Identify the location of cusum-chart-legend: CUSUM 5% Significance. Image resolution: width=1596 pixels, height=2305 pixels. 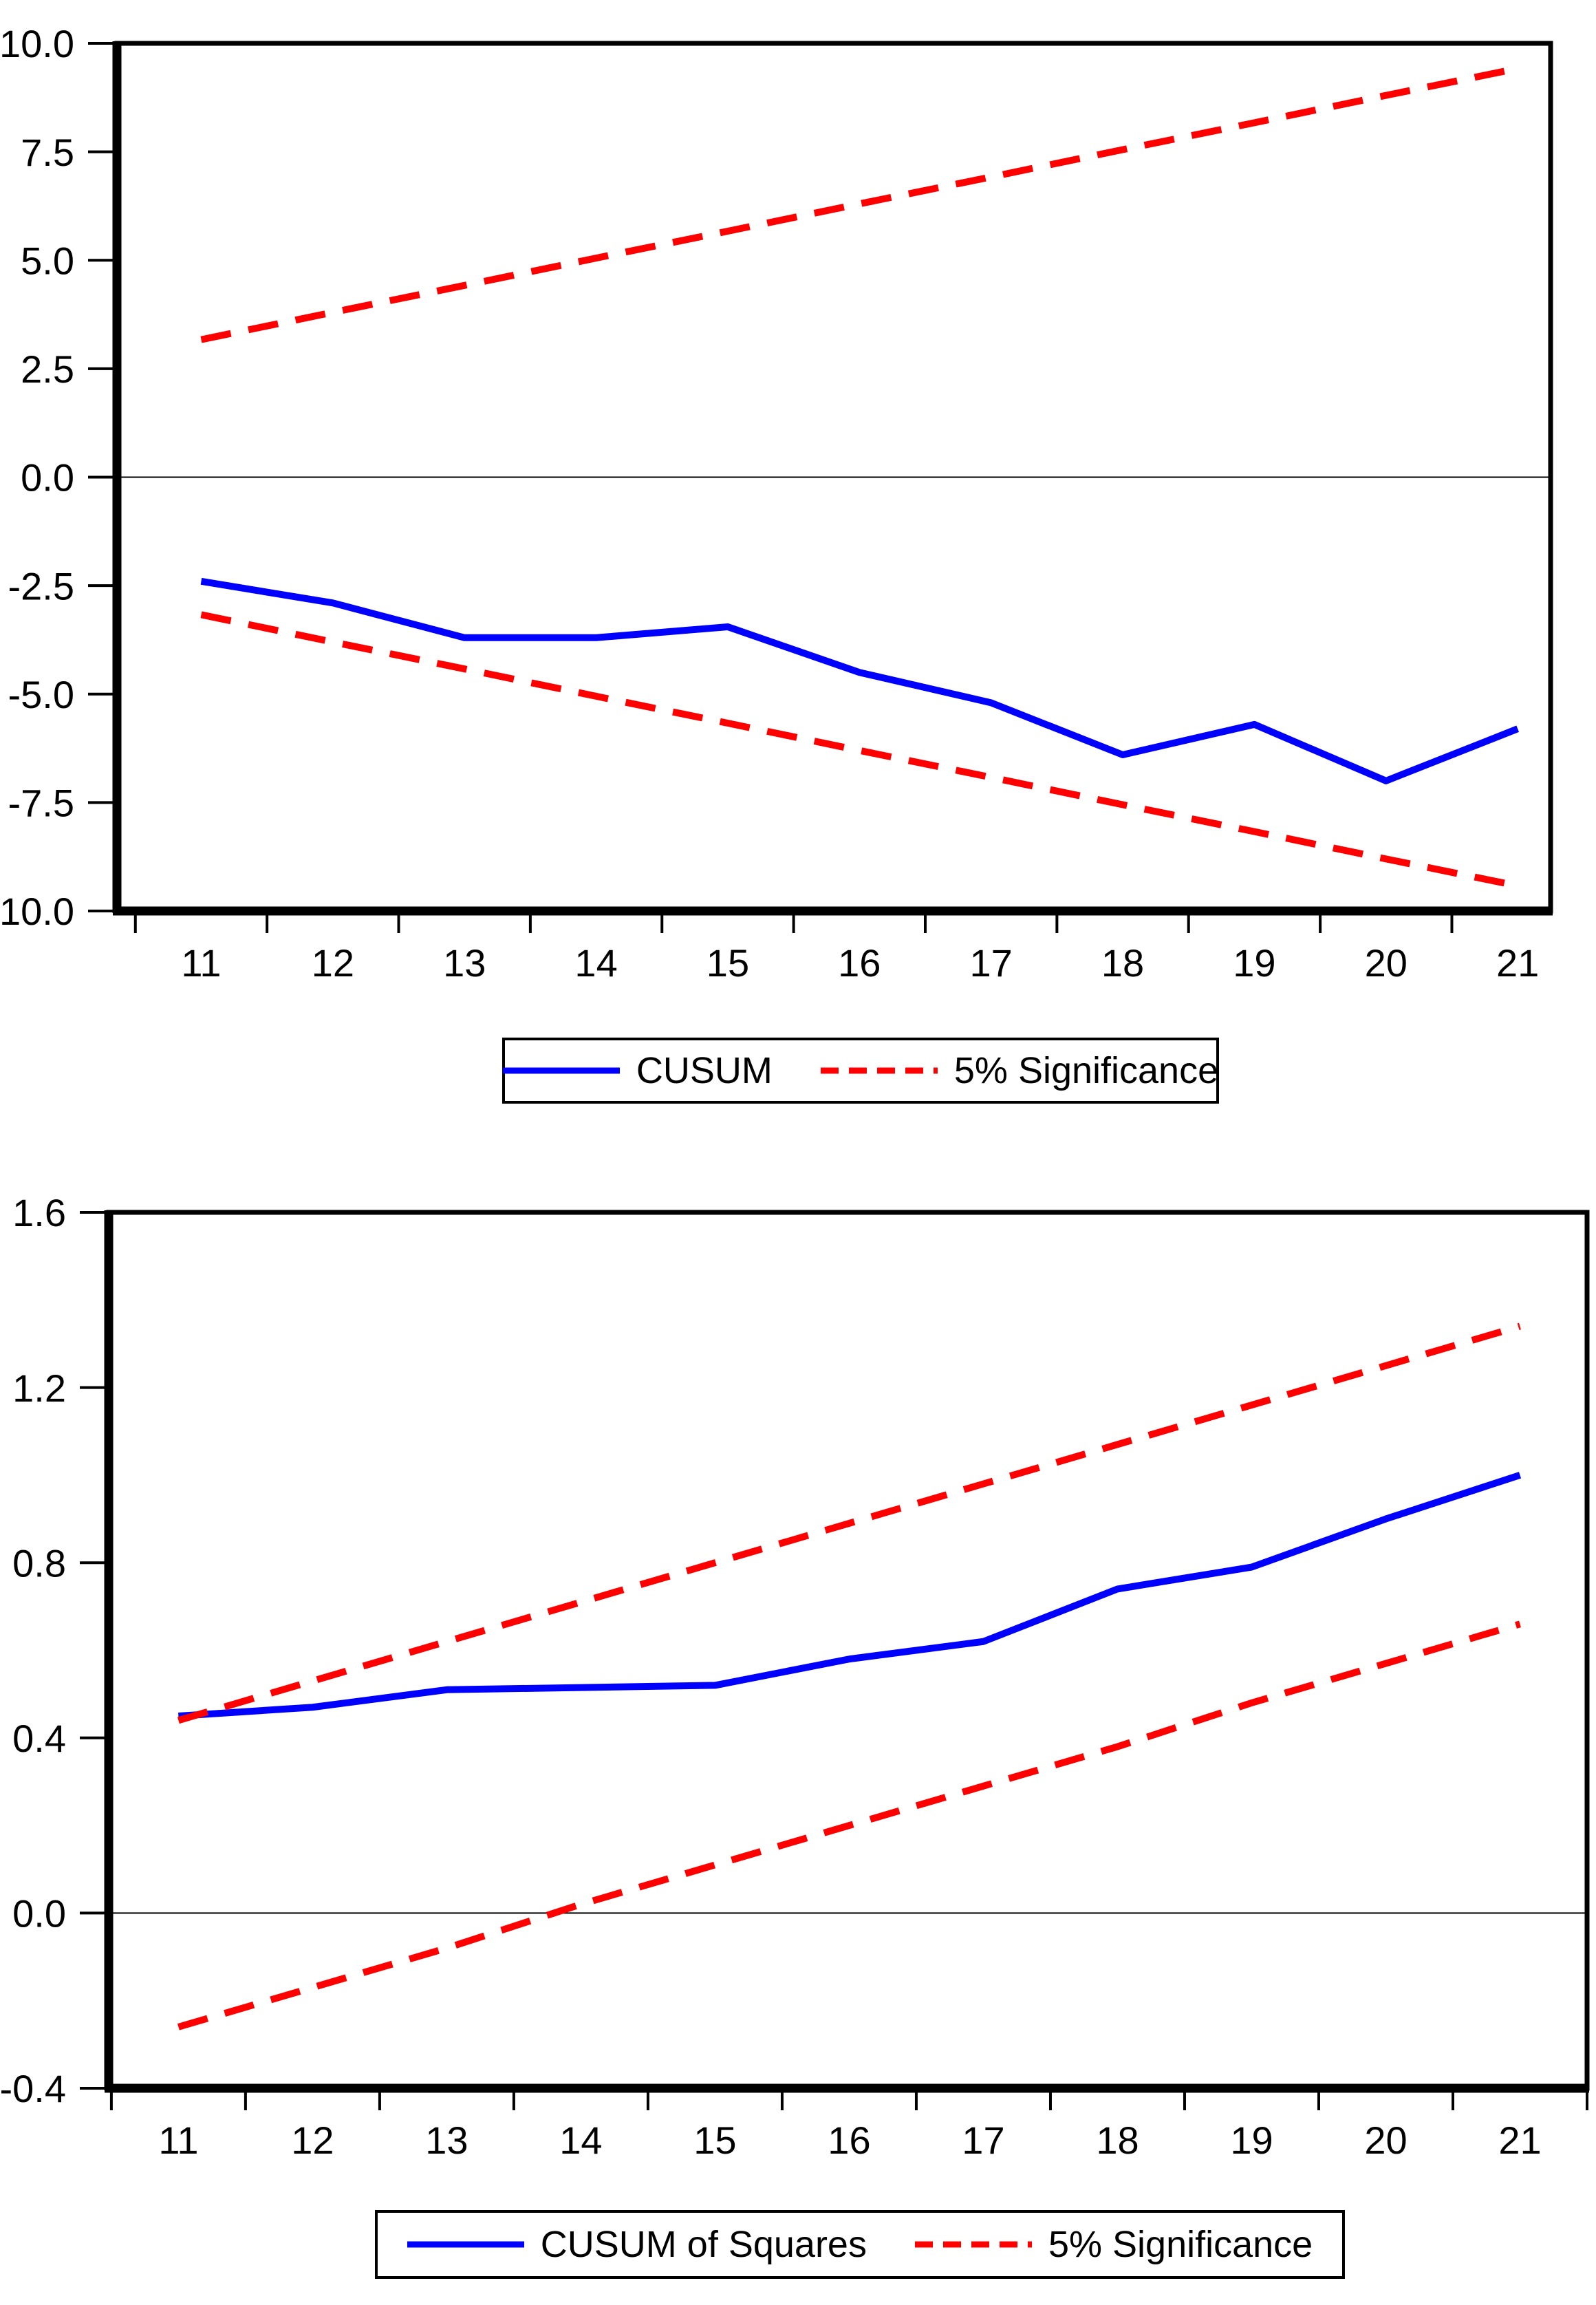
(860, 1071).